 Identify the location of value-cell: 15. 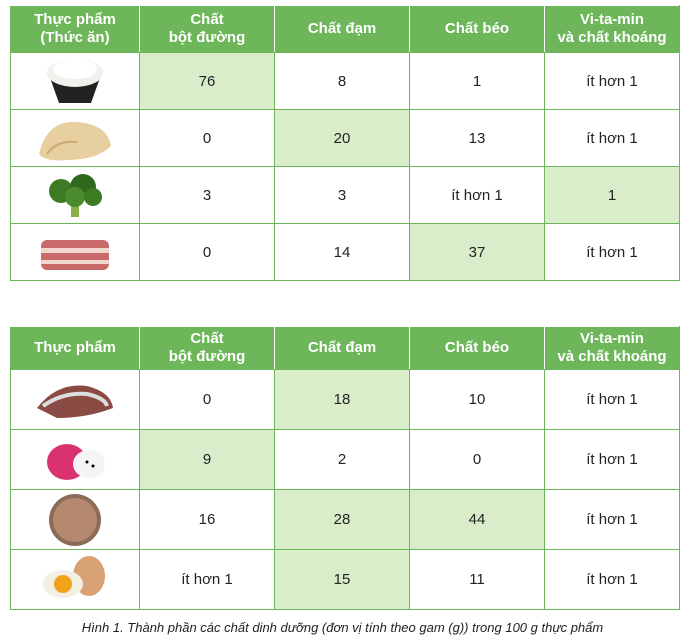
(342, 579).